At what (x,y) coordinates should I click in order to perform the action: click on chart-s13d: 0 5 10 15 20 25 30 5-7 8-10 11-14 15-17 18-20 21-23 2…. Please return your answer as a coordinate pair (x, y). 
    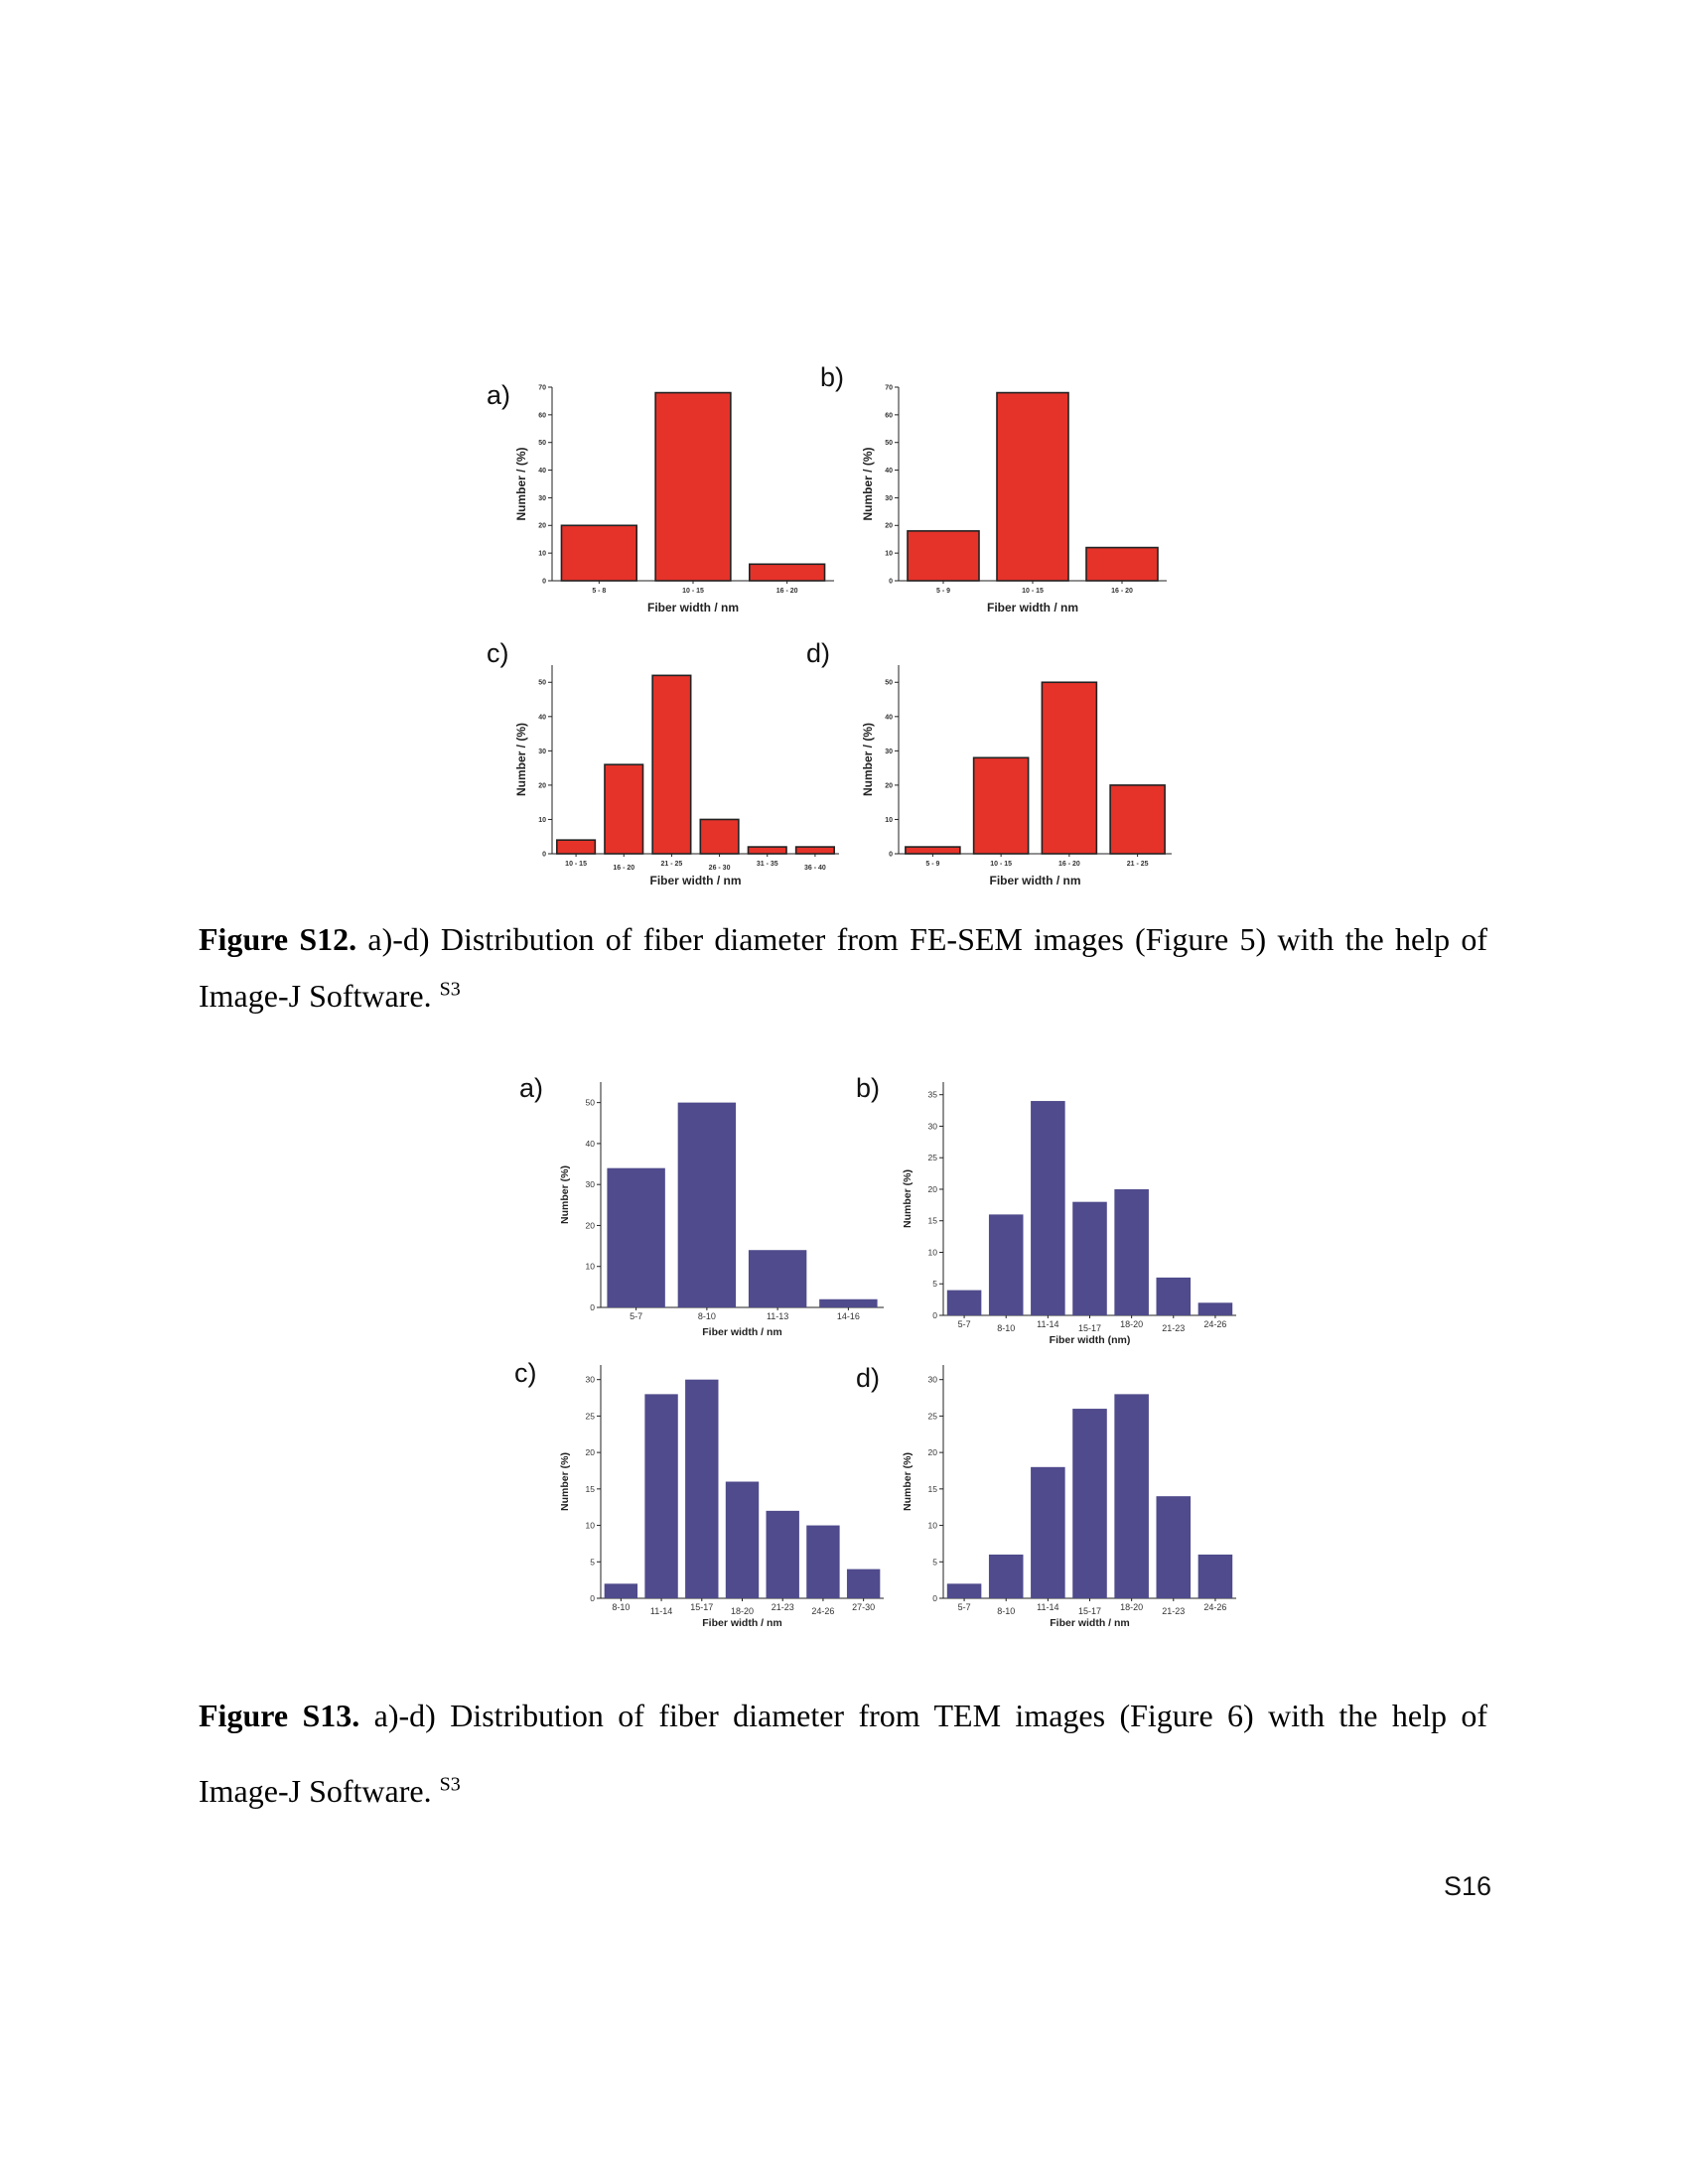
    Looking at the image, I should click on (1069, 1497).